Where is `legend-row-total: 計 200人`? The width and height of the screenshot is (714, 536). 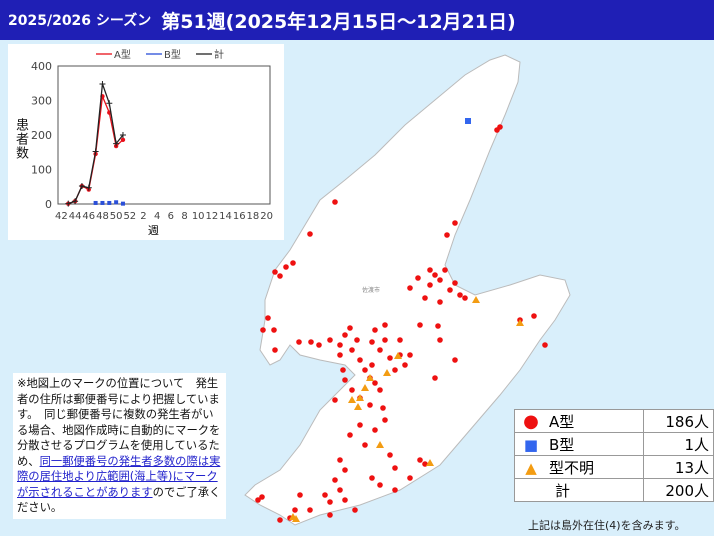
legend-row-total: 計 200人 is located at coordinates (614, 490).